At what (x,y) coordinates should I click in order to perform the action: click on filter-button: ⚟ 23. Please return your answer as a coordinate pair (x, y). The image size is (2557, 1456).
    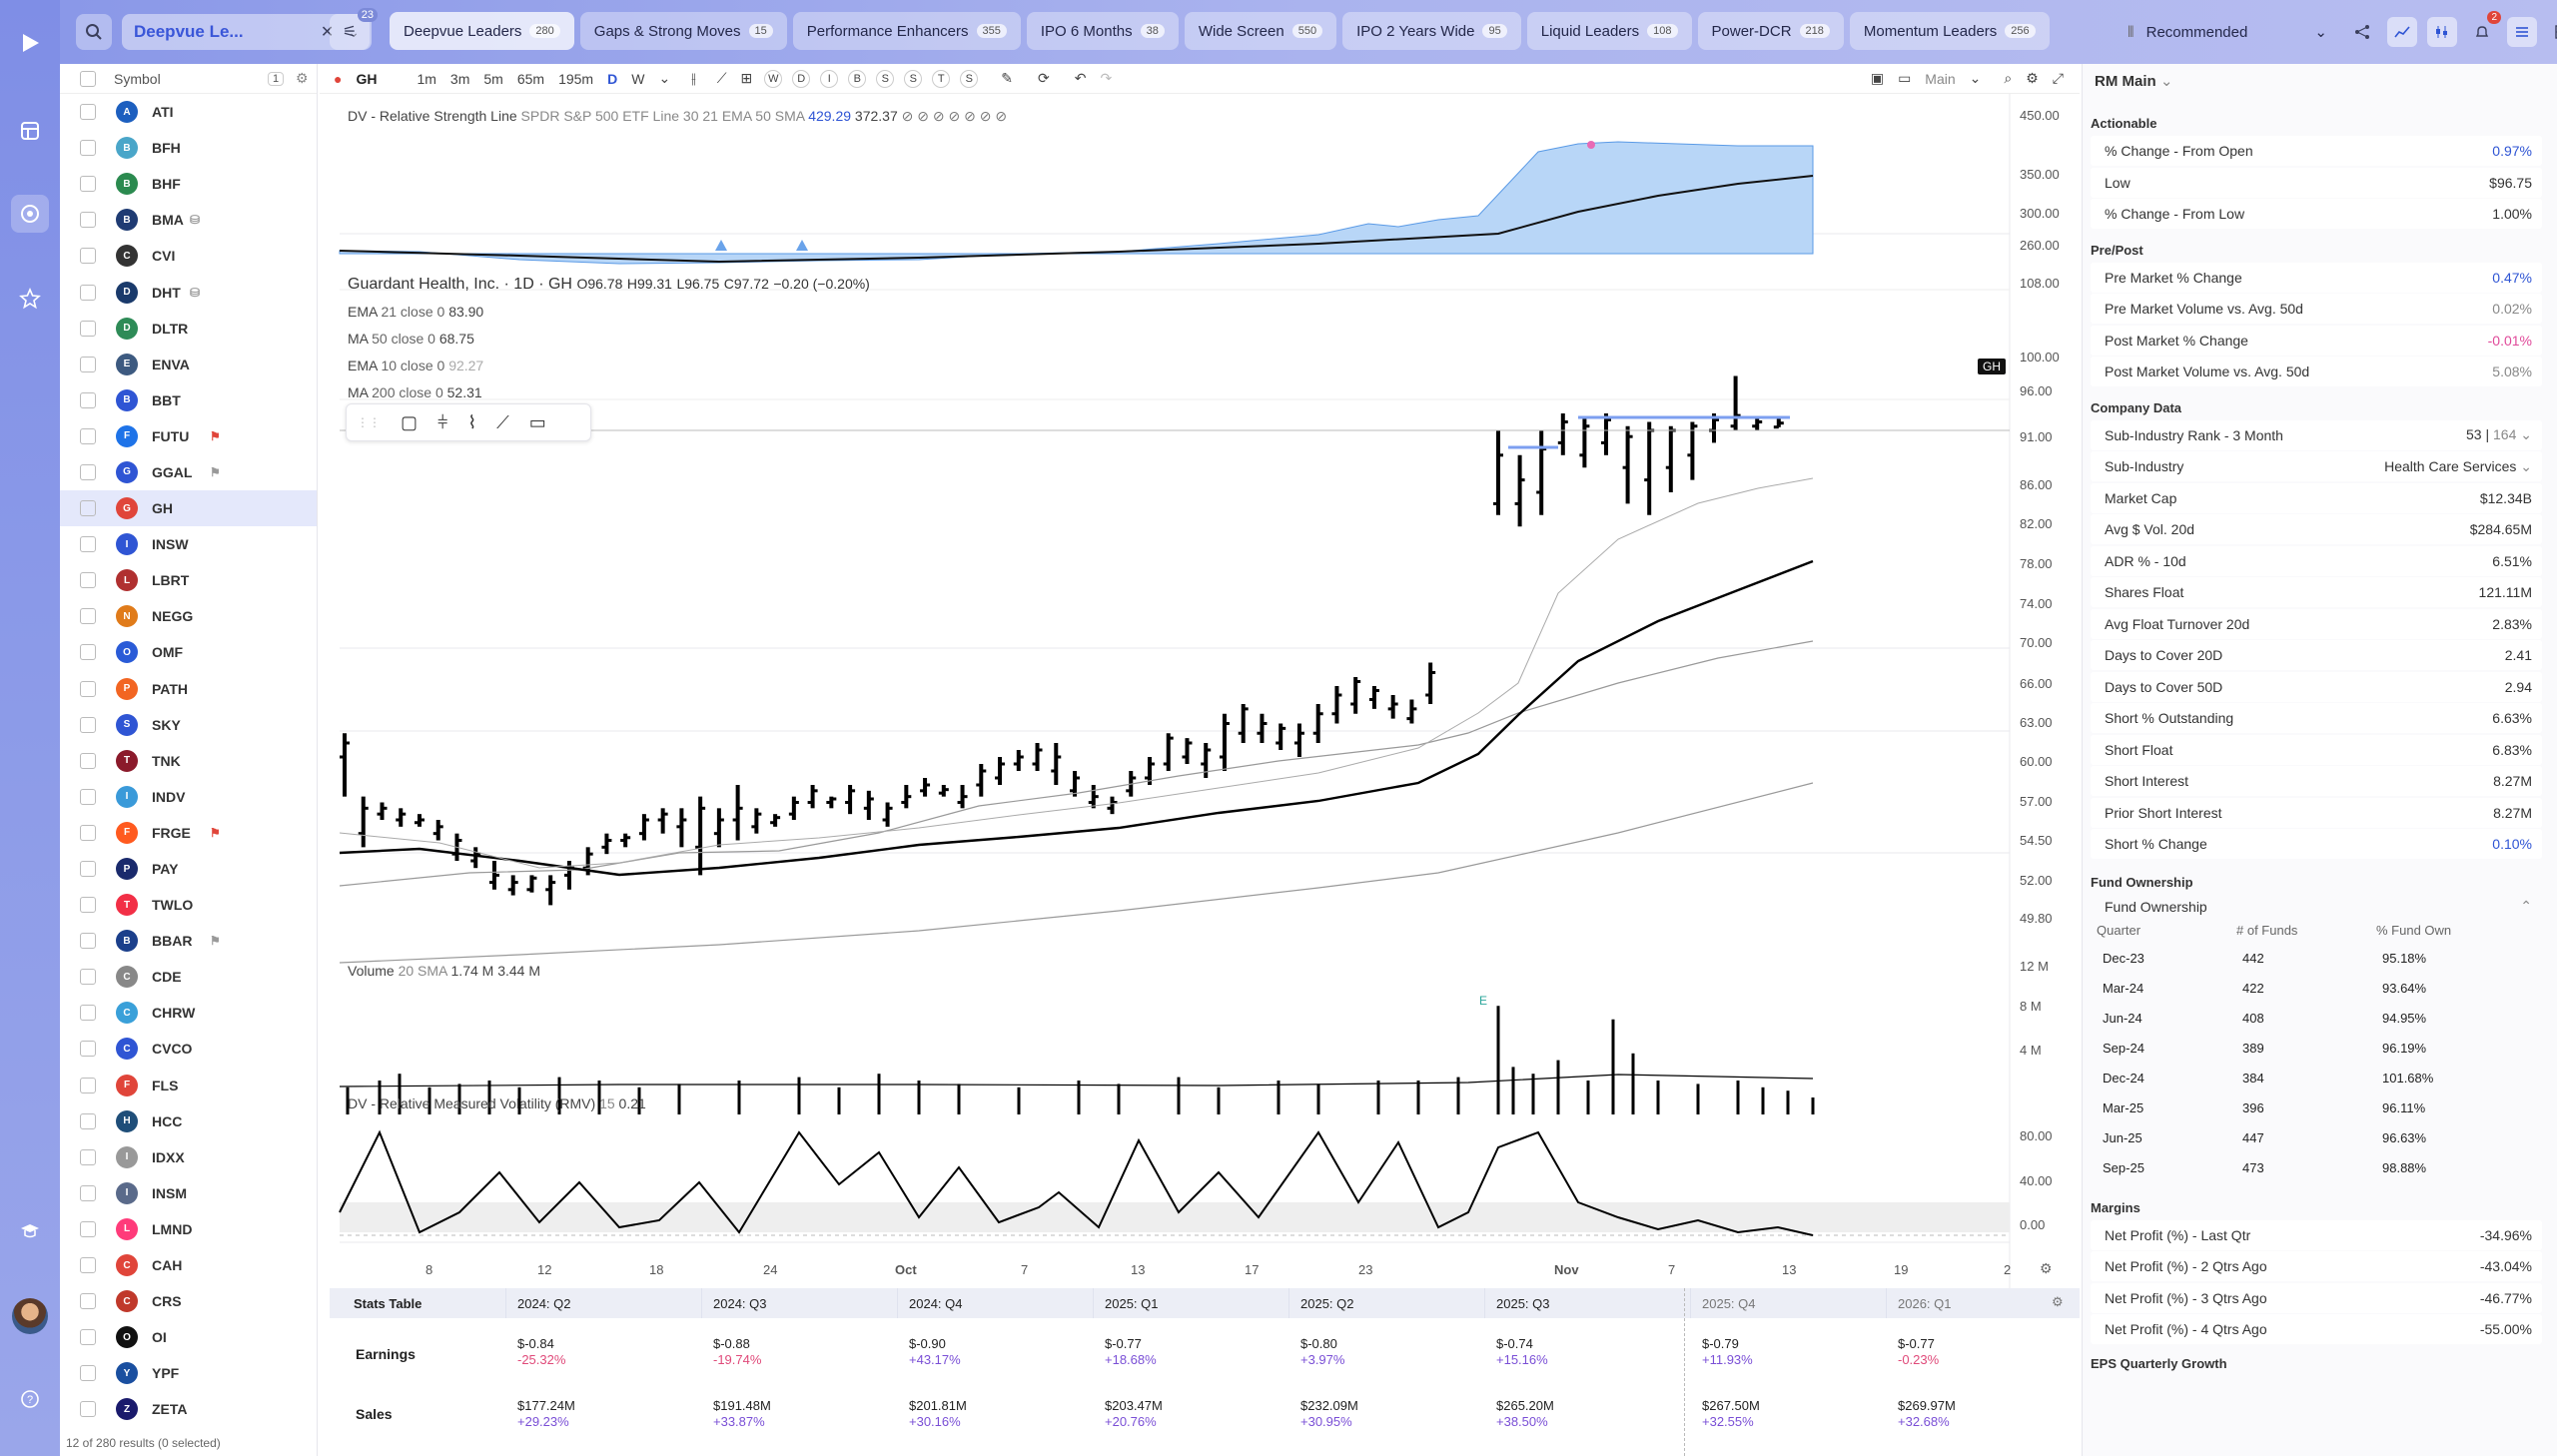
    Looking at the image, I should click on (354, 29).